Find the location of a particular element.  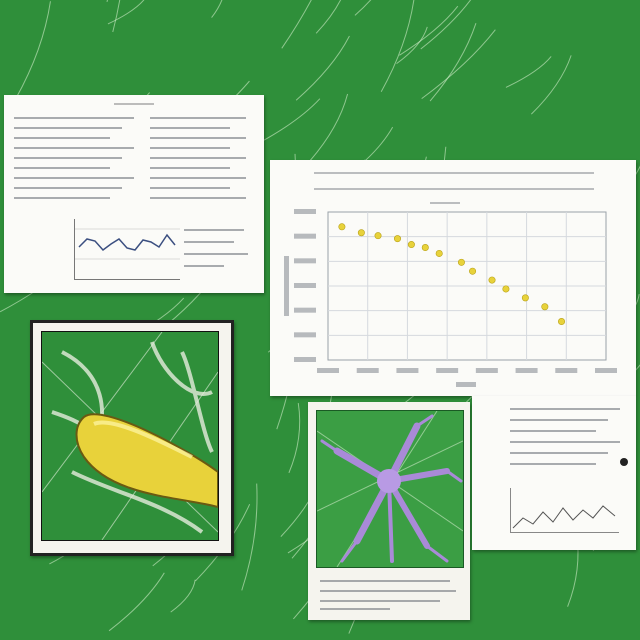

document-card-top-left is located at coordinates (134, 194).